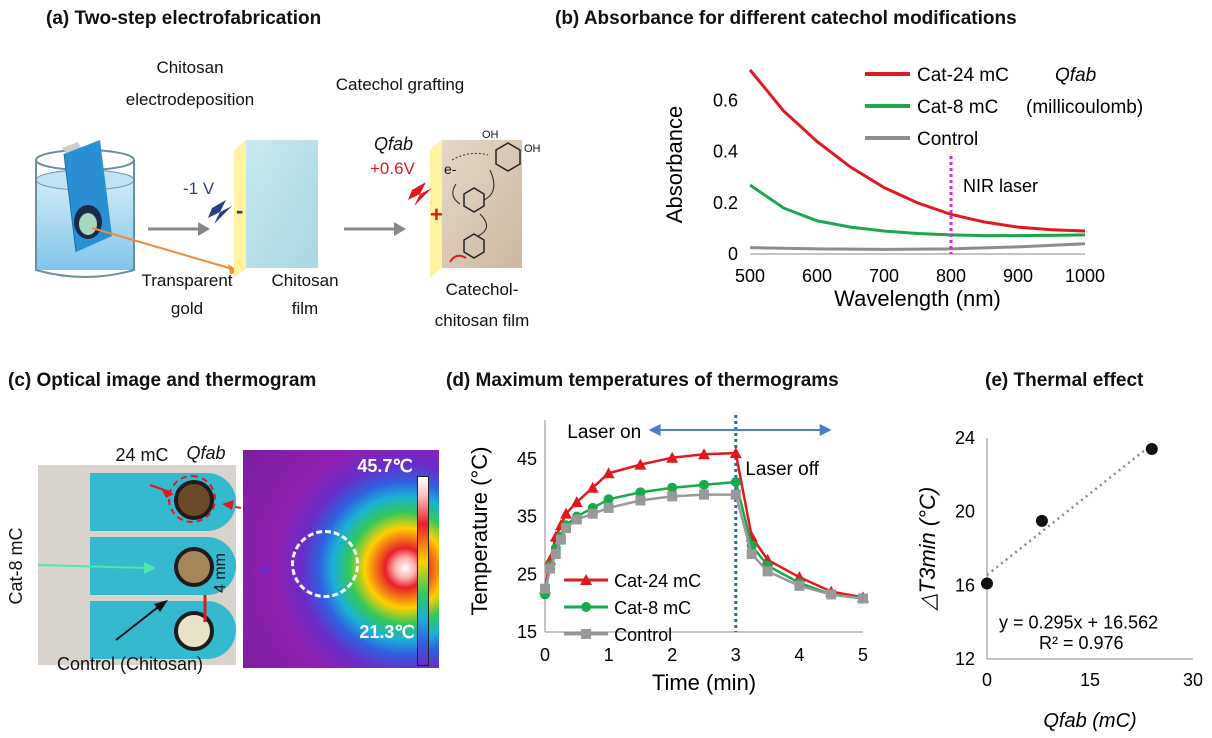  What do you see at coordinates (450, 169) in the screenshot?
I see `electron-label: e-` at bounding box center [450, 169].